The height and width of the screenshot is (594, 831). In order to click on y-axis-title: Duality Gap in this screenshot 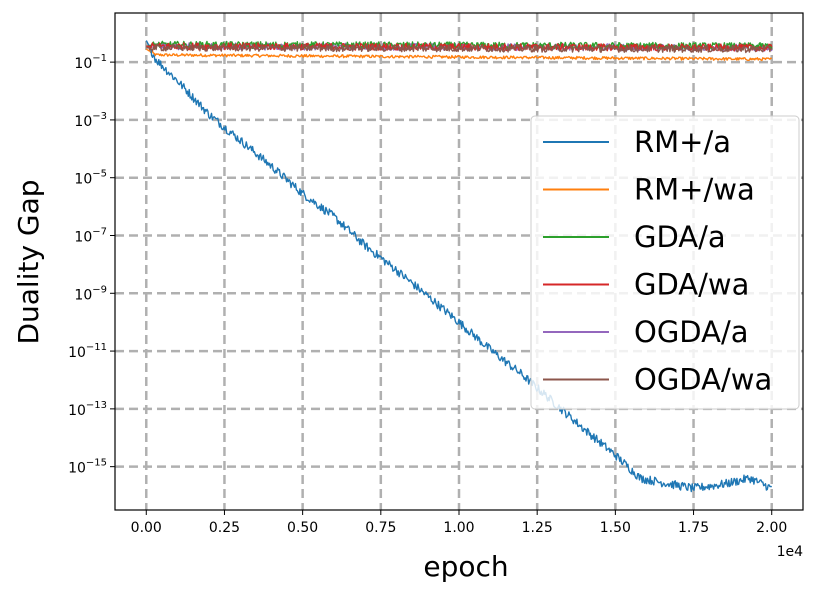, I will do `click(28, 261)`.